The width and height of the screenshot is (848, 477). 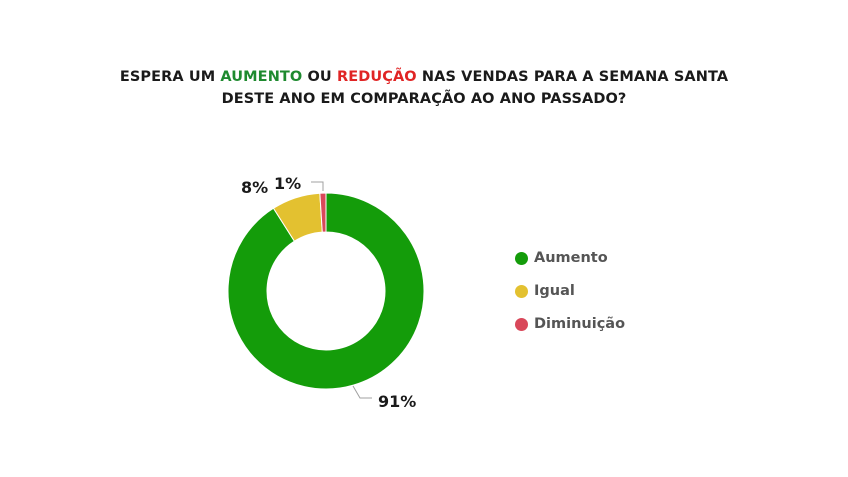 I want to click on legend-item-igual: Igual, so click(x=570, y=291).